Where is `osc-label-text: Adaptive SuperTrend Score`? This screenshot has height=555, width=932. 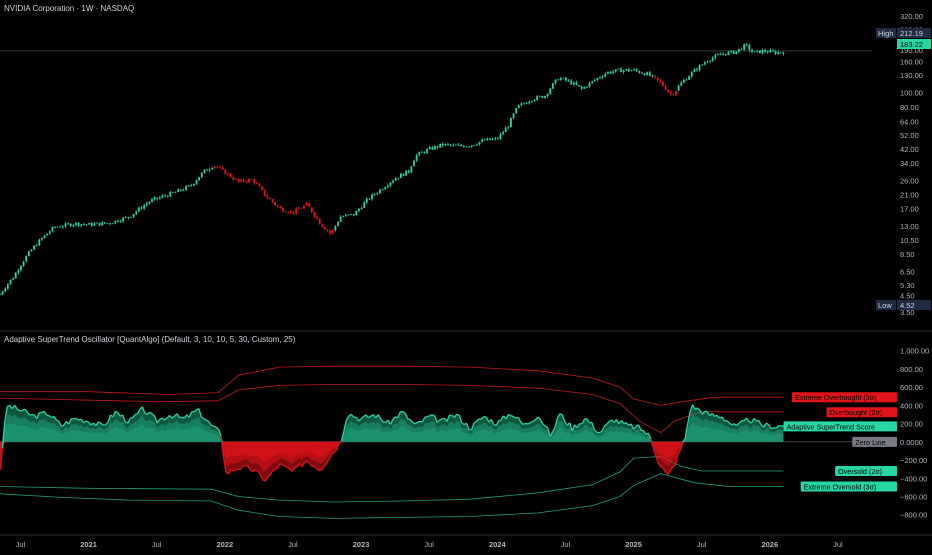 osc-label-text: Adaptive SuperTrend Score is located at coordinates (831, 426).